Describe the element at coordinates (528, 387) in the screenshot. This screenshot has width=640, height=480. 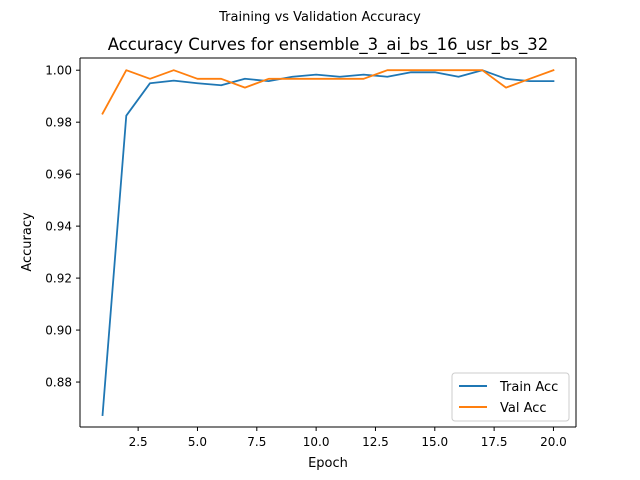
I see `legend-label-train: Train Acc` at that location.